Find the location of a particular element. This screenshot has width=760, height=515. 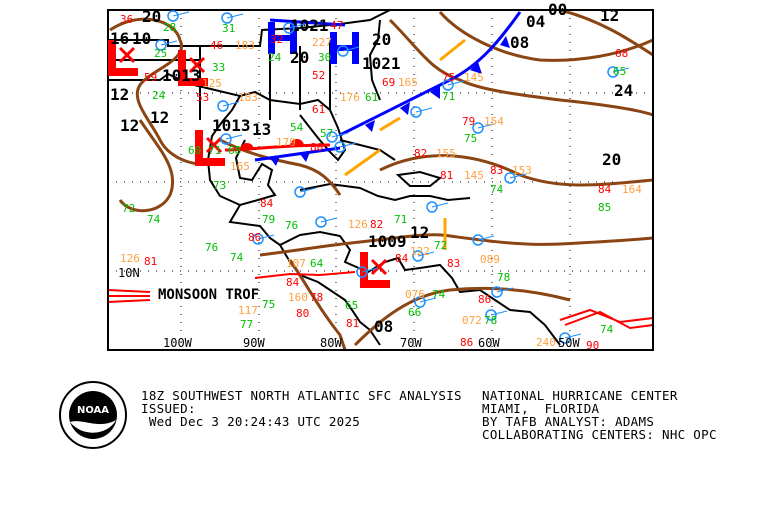

station-value: 69 is located at coordinates (388, 82).